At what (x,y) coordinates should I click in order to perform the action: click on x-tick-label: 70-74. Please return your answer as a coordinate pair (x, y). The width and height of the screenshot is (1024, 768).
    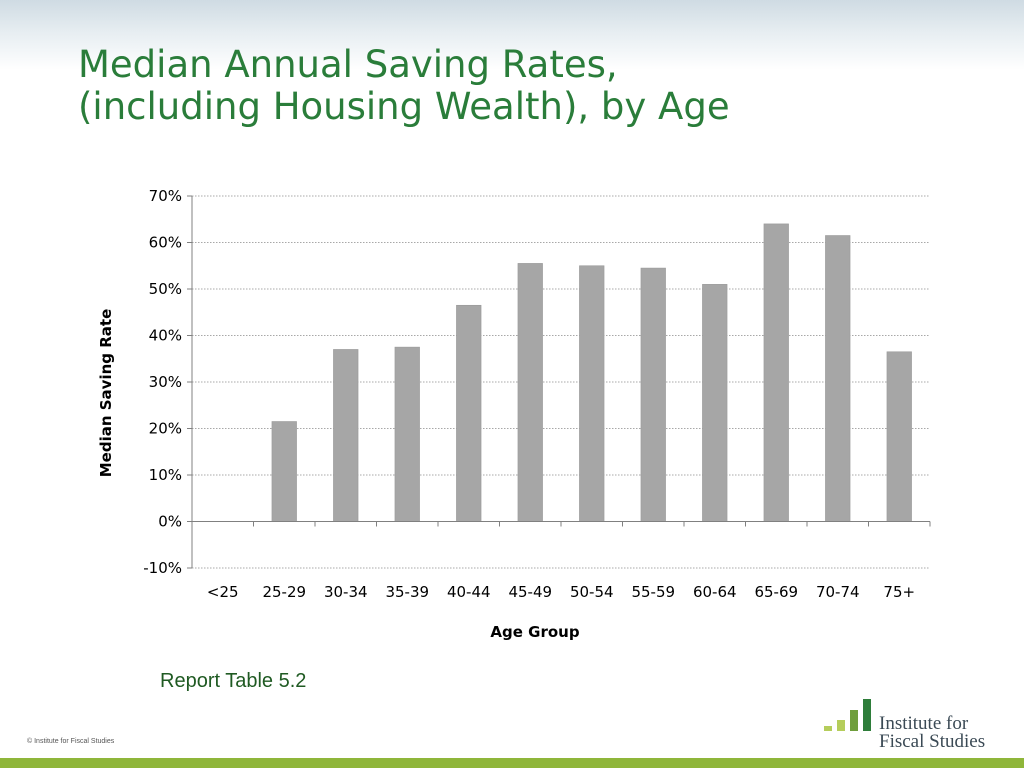
    Looking at the image, I should click on (838, 592).